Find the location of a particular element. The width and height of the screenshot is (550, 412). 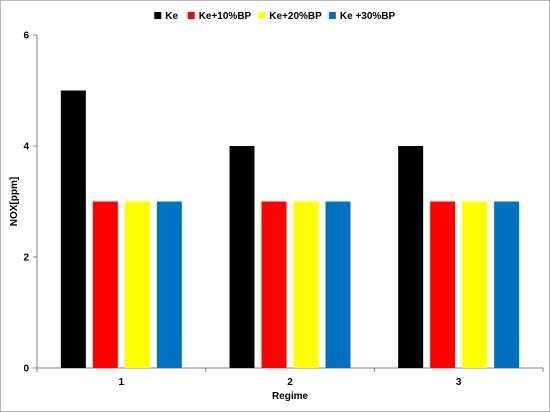

x-tick-label: 3 is located at coordinates (459, 382).